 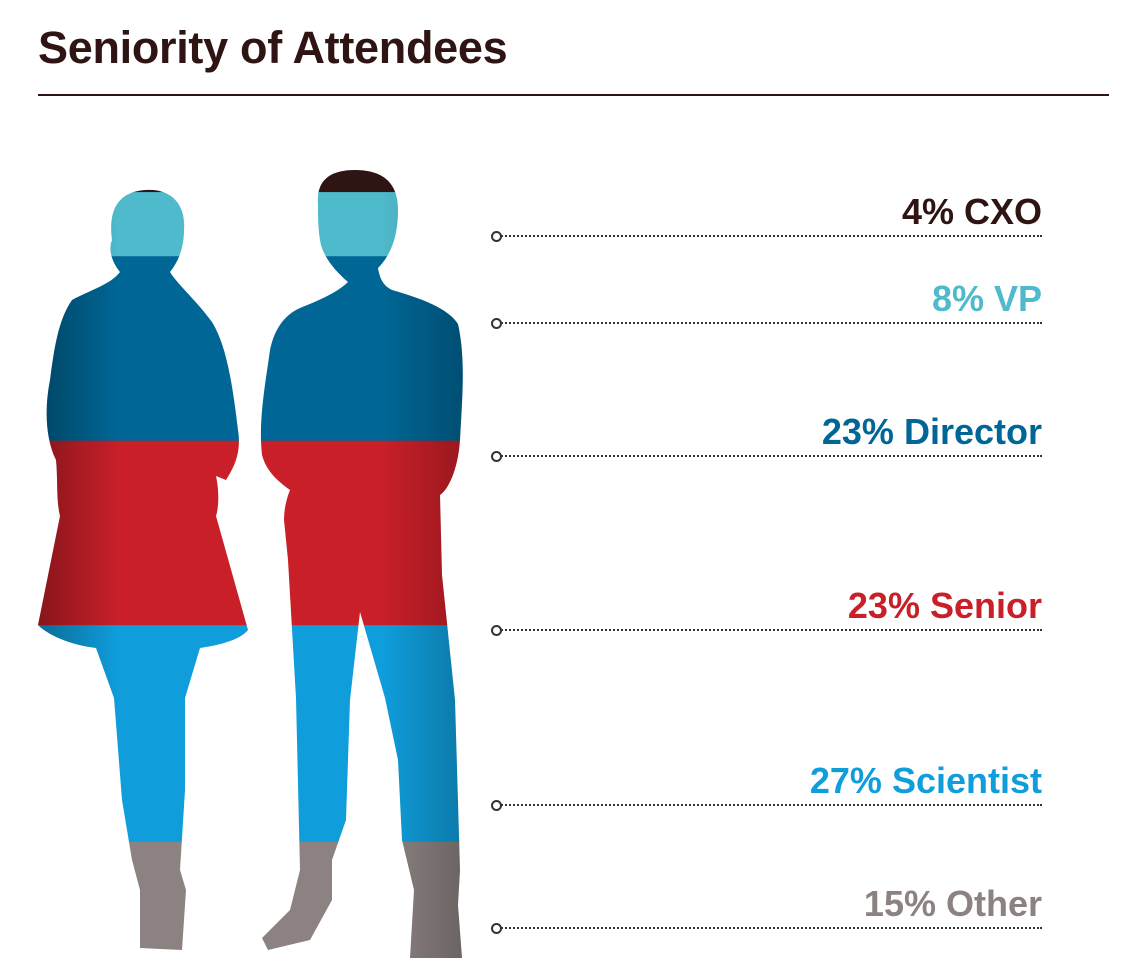 What do you see at coordinates (573, 95) in the screenshot?
I see `title-rule` at bounding box center [573, 95].